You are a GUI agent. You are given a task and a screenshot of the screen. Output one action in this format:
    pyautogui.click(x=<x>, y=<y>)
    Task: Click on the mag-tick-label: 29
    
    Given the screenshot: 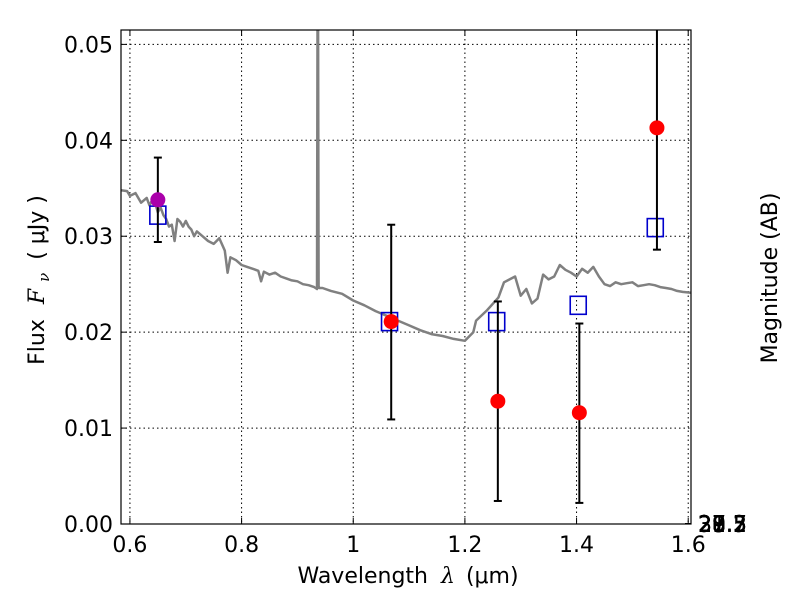 What is the action you would take?
    pyautogui.click(x=712, y=525)
    